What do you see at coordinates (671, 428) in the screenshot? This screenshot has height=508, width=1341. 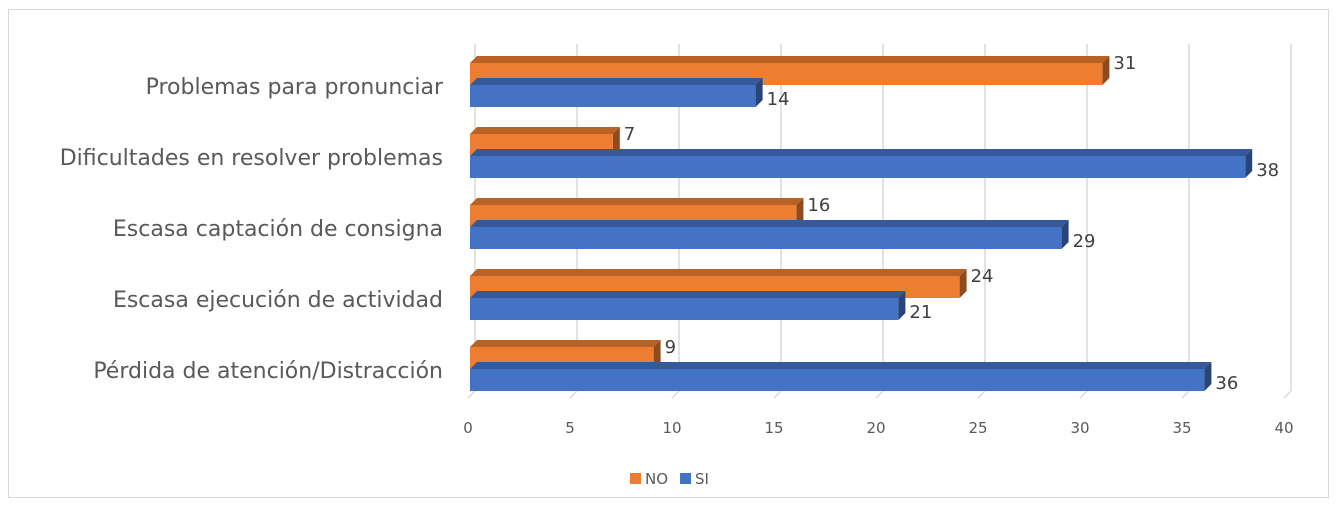 I see `x-tick-label: 10` at bounding box center [671, 428].